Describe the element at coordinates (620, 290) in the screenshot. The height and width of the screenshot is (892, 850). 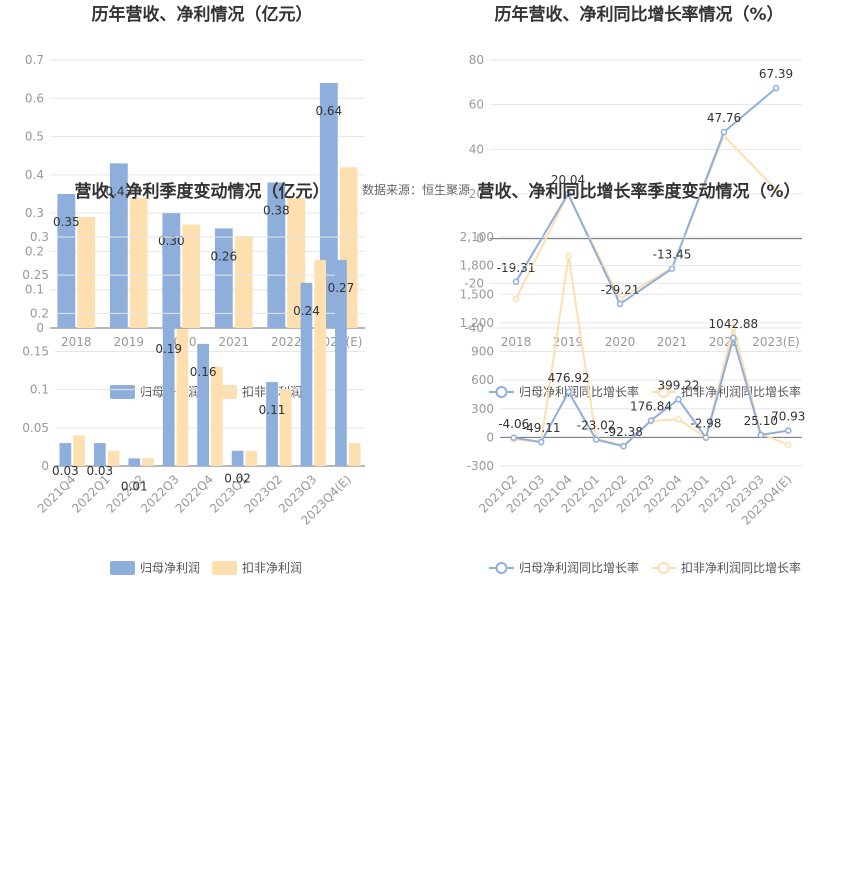
I see `line-data-label: -29.21` at that location.